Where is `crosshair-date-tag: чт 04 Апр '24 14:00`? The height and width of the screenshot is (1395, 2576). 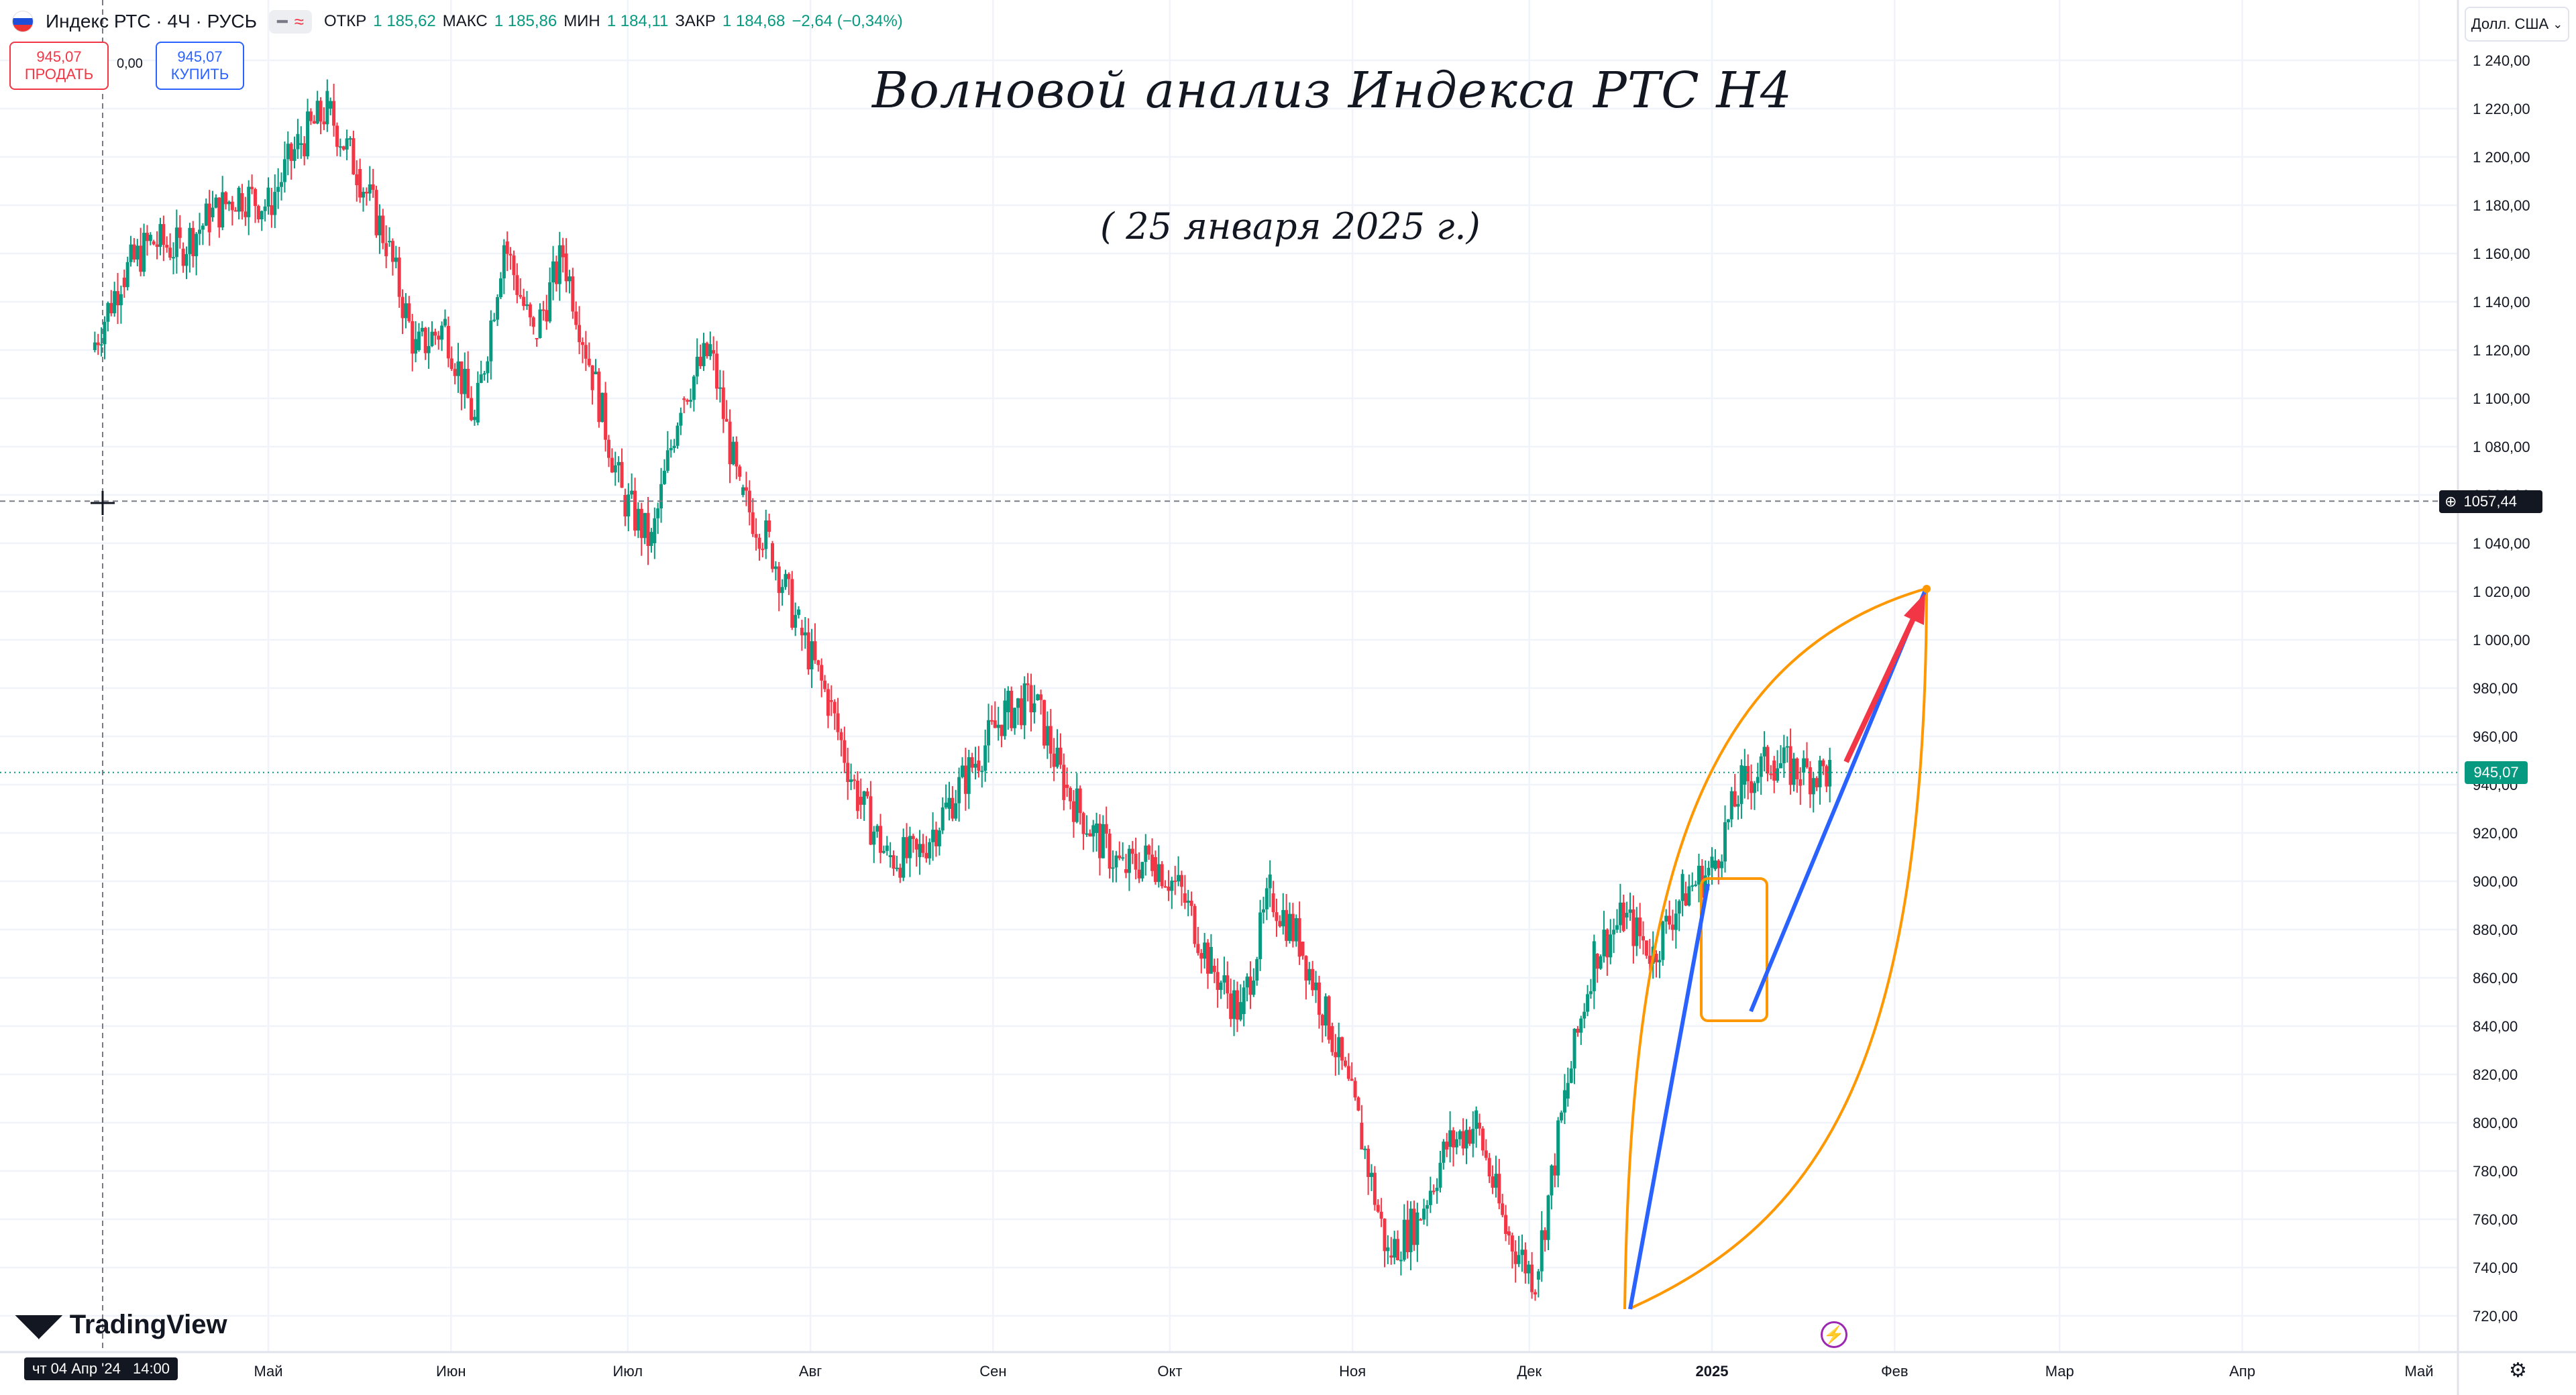
crosshair-date-tag: чт 04 Апр '24 14:00 is located at coordinates (101, 1368).